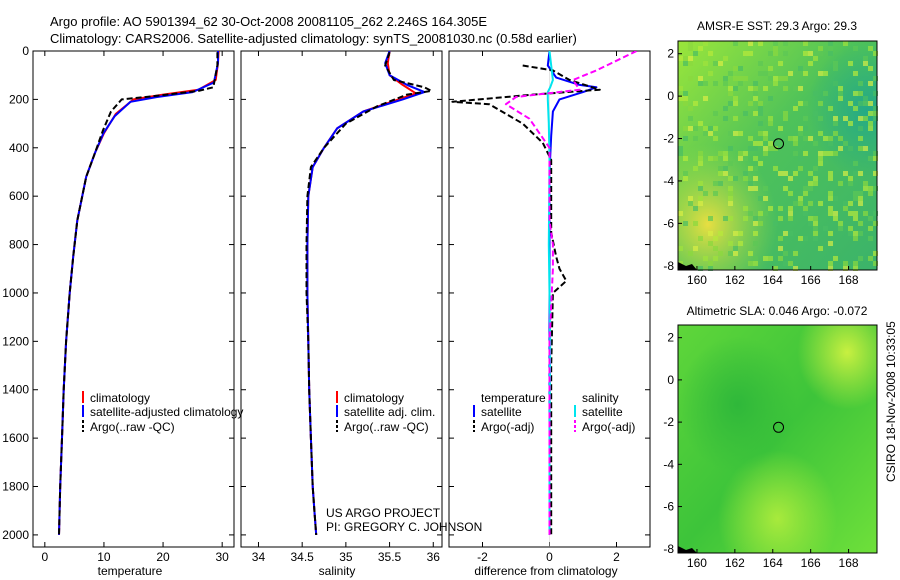 The image size is (900, 580). Describe the element at coordinates (668, 139) in the screenshot. I see `y-tick-label: -2` at that location.